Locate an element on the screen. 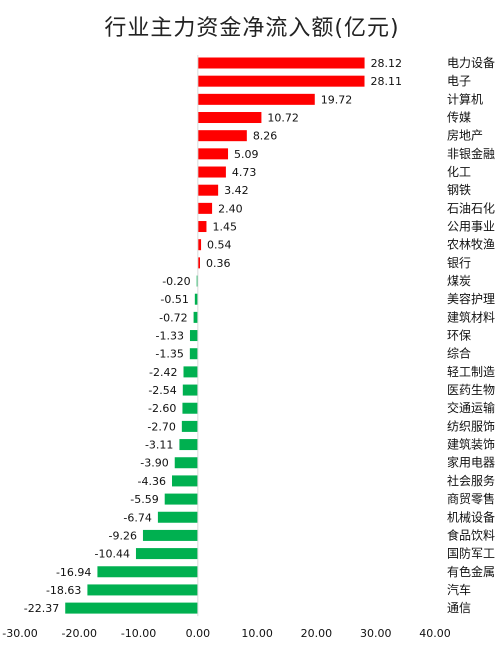 This screenshot has width=504, height=647. category-label-8: 钢铁 is located at coordinates (459, 190).